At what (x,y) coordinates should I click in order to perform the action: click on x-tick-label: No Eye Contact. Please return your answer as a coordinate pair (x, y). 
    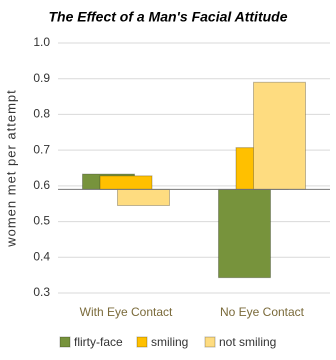
    Looking at the image, I should click on (262, 312).